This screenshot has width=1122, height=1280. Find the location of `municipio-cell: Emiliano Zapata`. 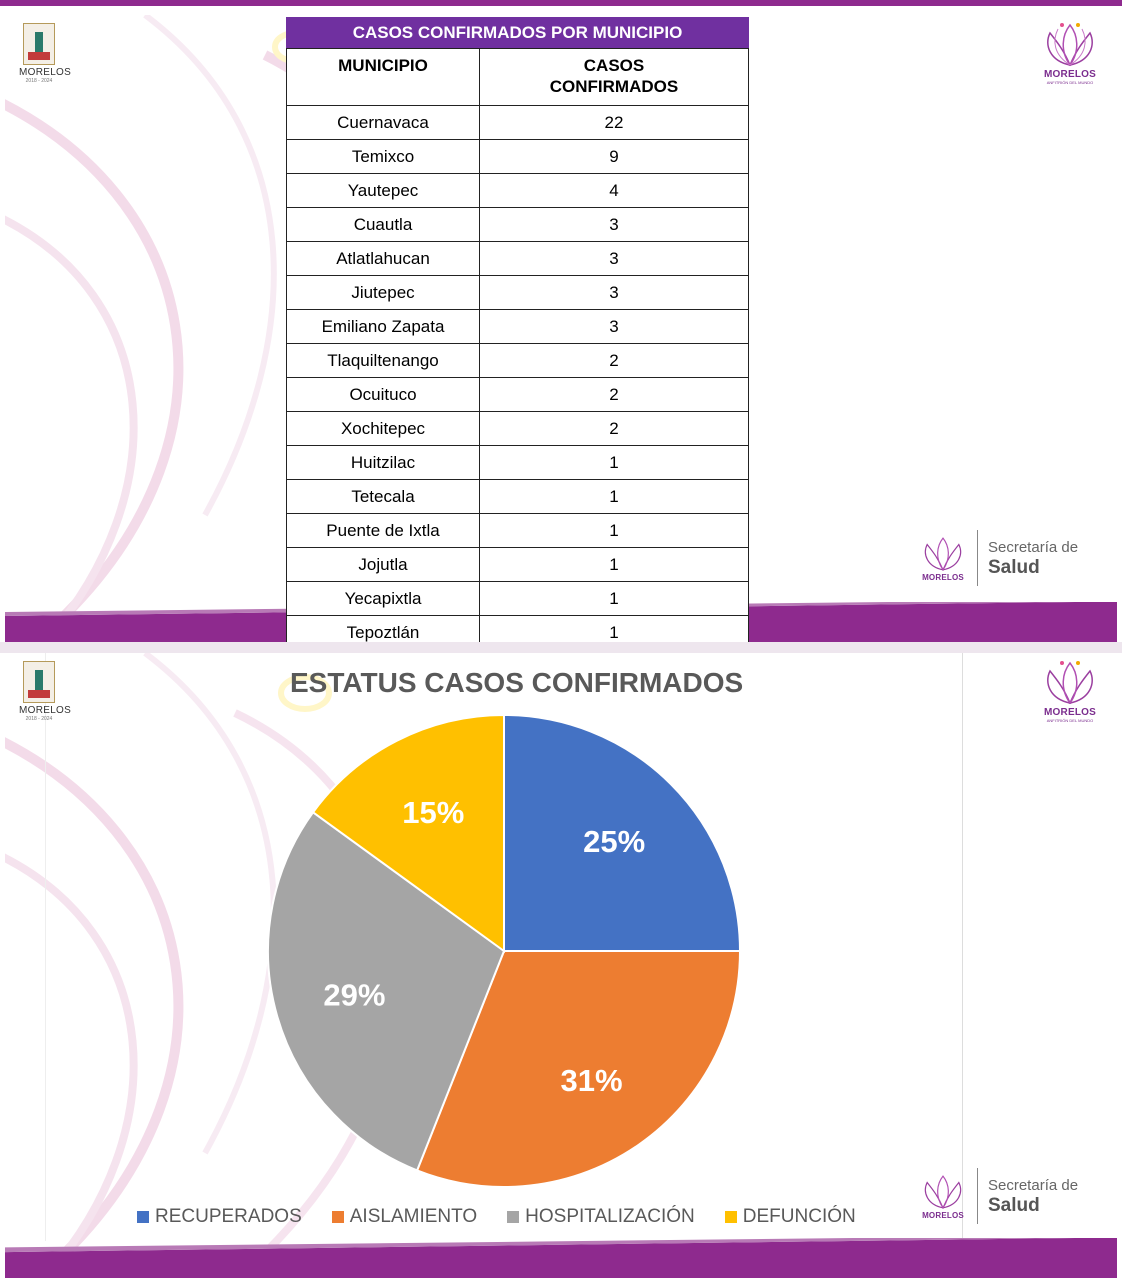

municipio-cell: Emiliano Zapata is located at coordinates (383, 326).